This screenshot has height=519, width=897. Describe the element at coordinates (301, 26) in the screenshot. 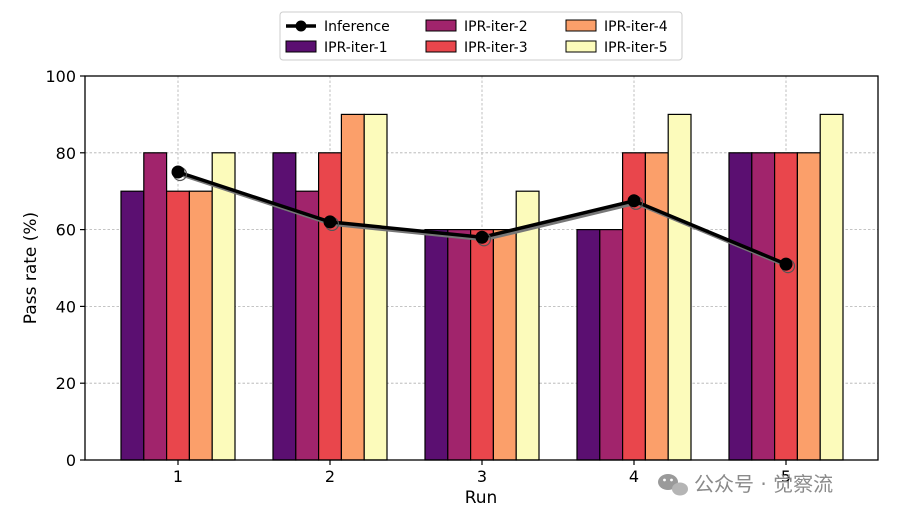

I see `legend-marker-inference` at that location.